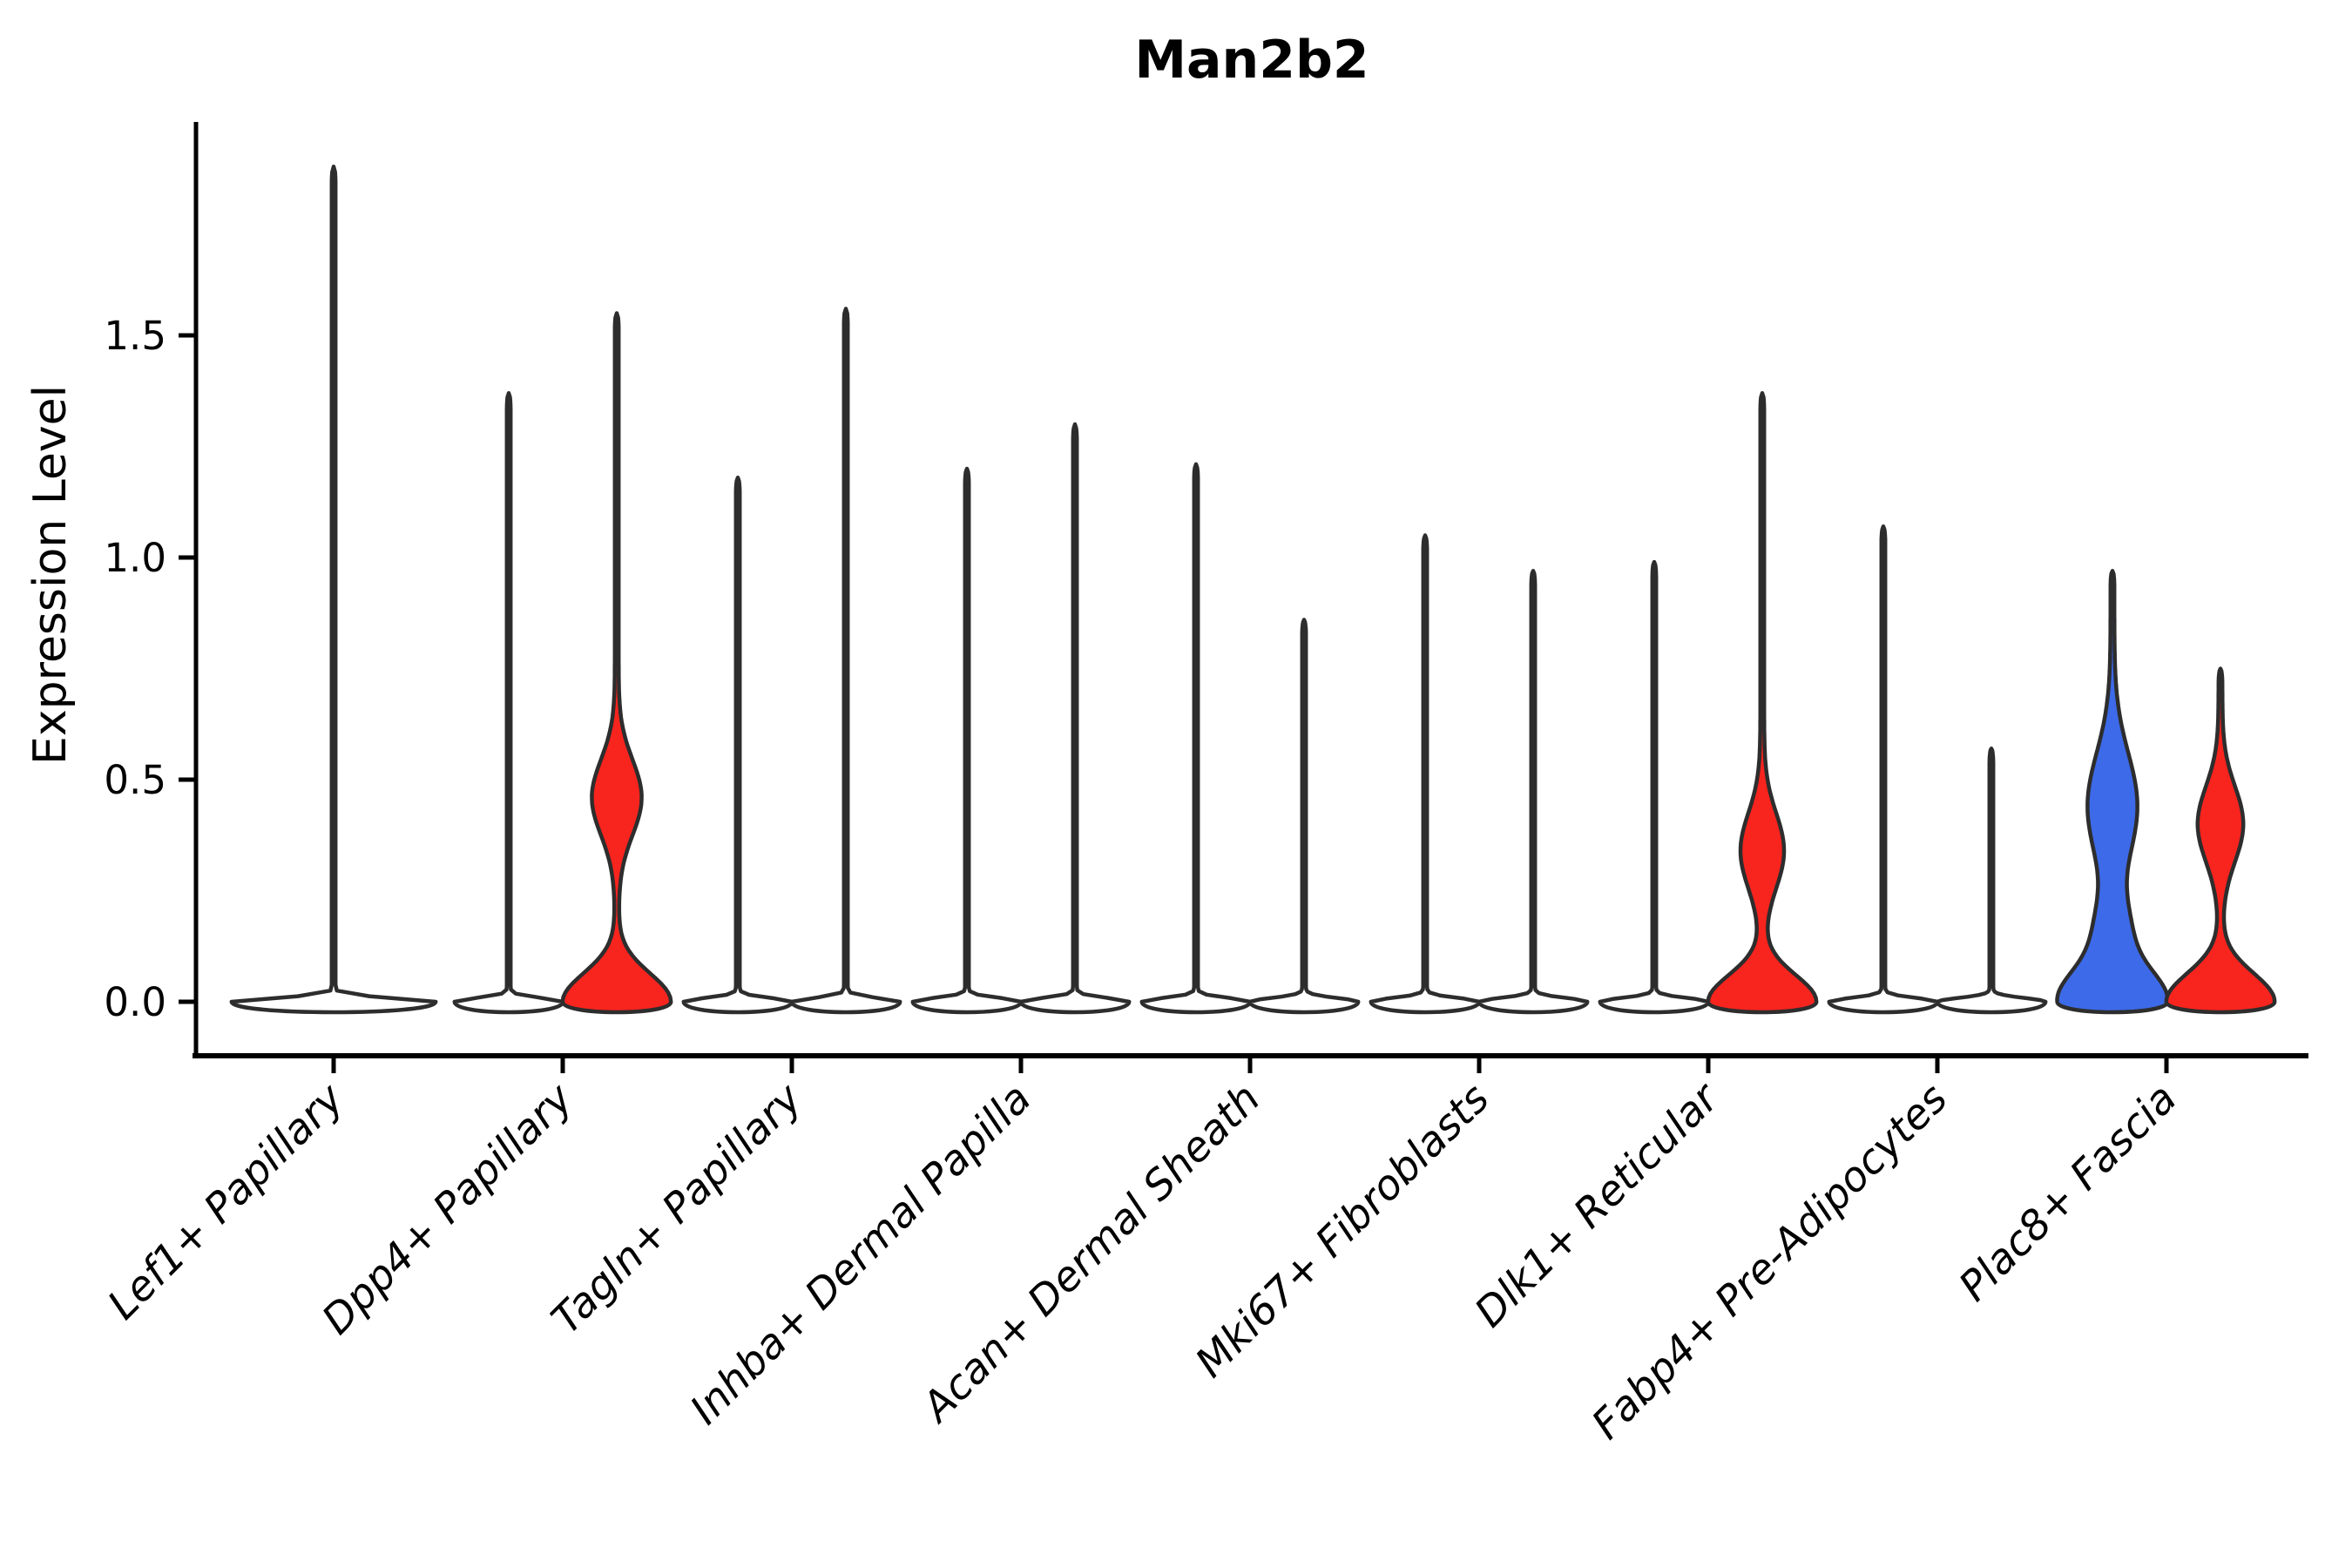 Image resolution: width=2352 pixels, height=1568 pixels. I want to click on violin-acan-dermal-sheath-right, so click(1304, 816).